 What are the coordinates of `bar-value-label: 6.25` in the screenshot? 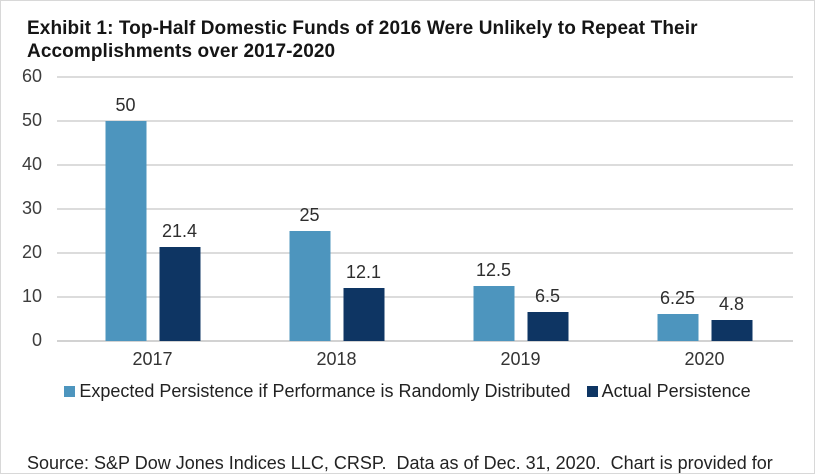 It's located at (677, 297).